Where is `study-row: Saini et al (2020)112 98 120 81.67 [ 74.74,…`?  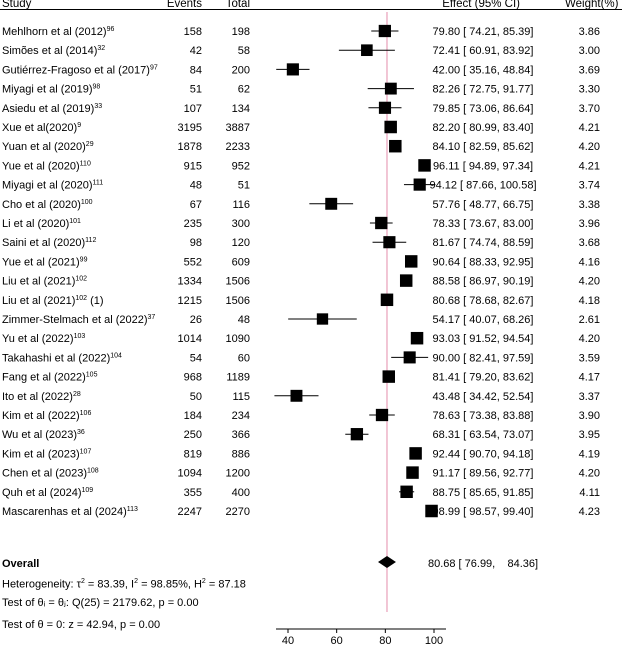 study-row: Saini et al (2020)112 98 120 81.67 [ 74.74,… is located at coordinates (301, 242).